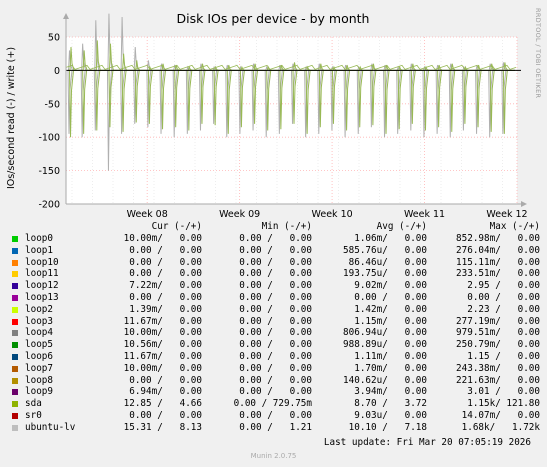 This screenshot has height=467, width=547. What do you see at coordinates (39, 356) in the screenshot?
I see `legend-name: loop6` at bounding box center [39, 356].